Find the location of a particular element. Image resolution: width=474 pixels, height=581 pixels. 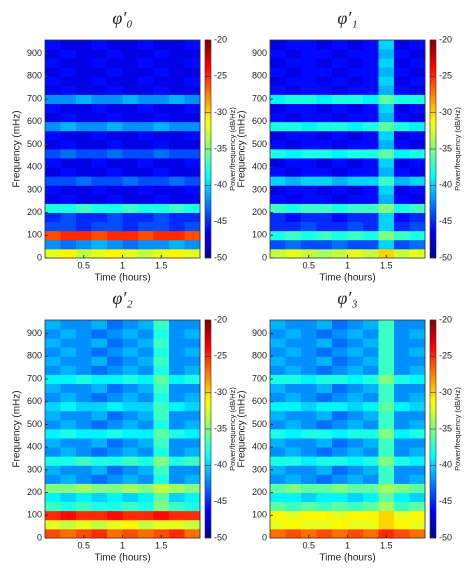

y-tick-label: 200 is located at coordinates (34, 212).